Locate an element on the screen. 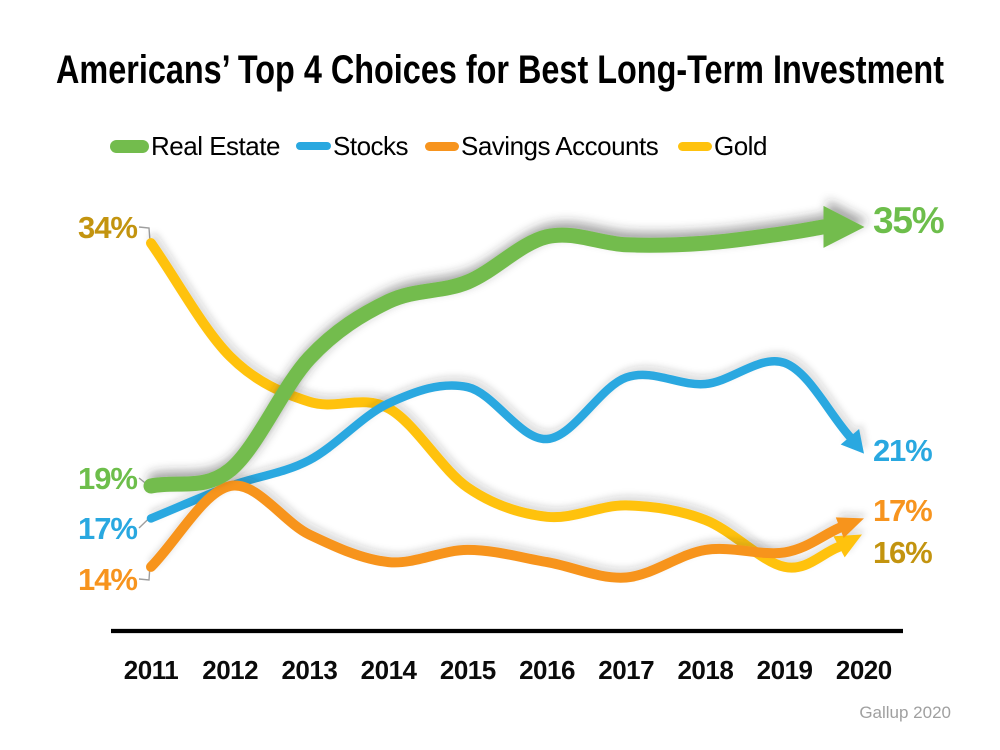 This screenshot has width=1000, height=750. end-value-label-gold: 16% is located at coordinates (903, 552).